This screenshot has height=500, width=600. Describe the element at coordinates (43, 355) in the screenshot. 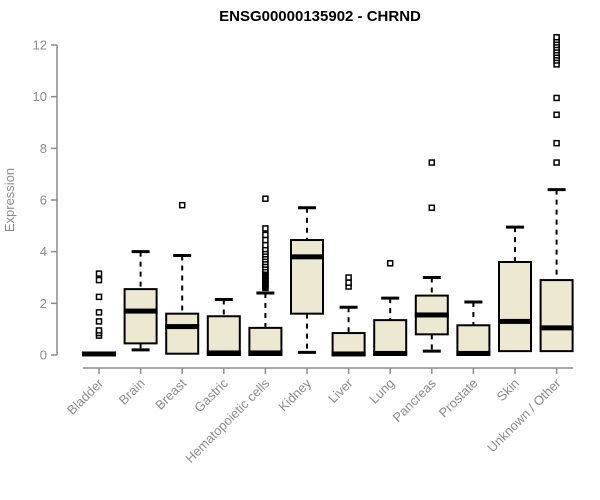

I see `y-tick-label: 0` at that location.